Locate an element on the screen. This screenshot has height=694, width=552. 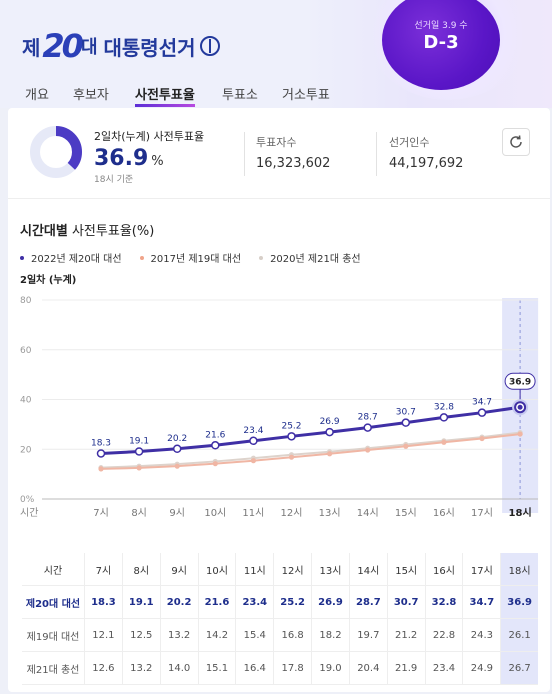
x-tick-label: 17시 is located at coordinates (482, 513).